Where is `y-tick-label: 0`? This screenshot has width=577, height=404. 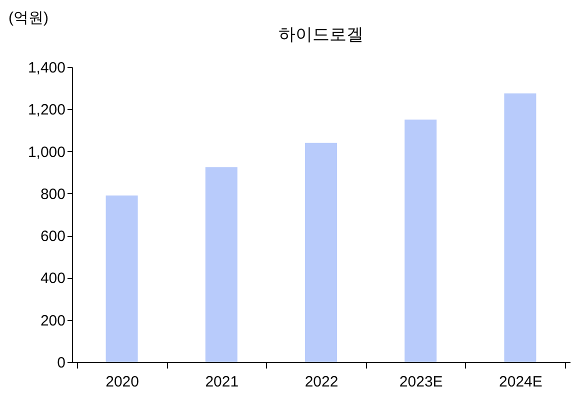
y-tick-label: 0 is located at coordinates (61, 363).